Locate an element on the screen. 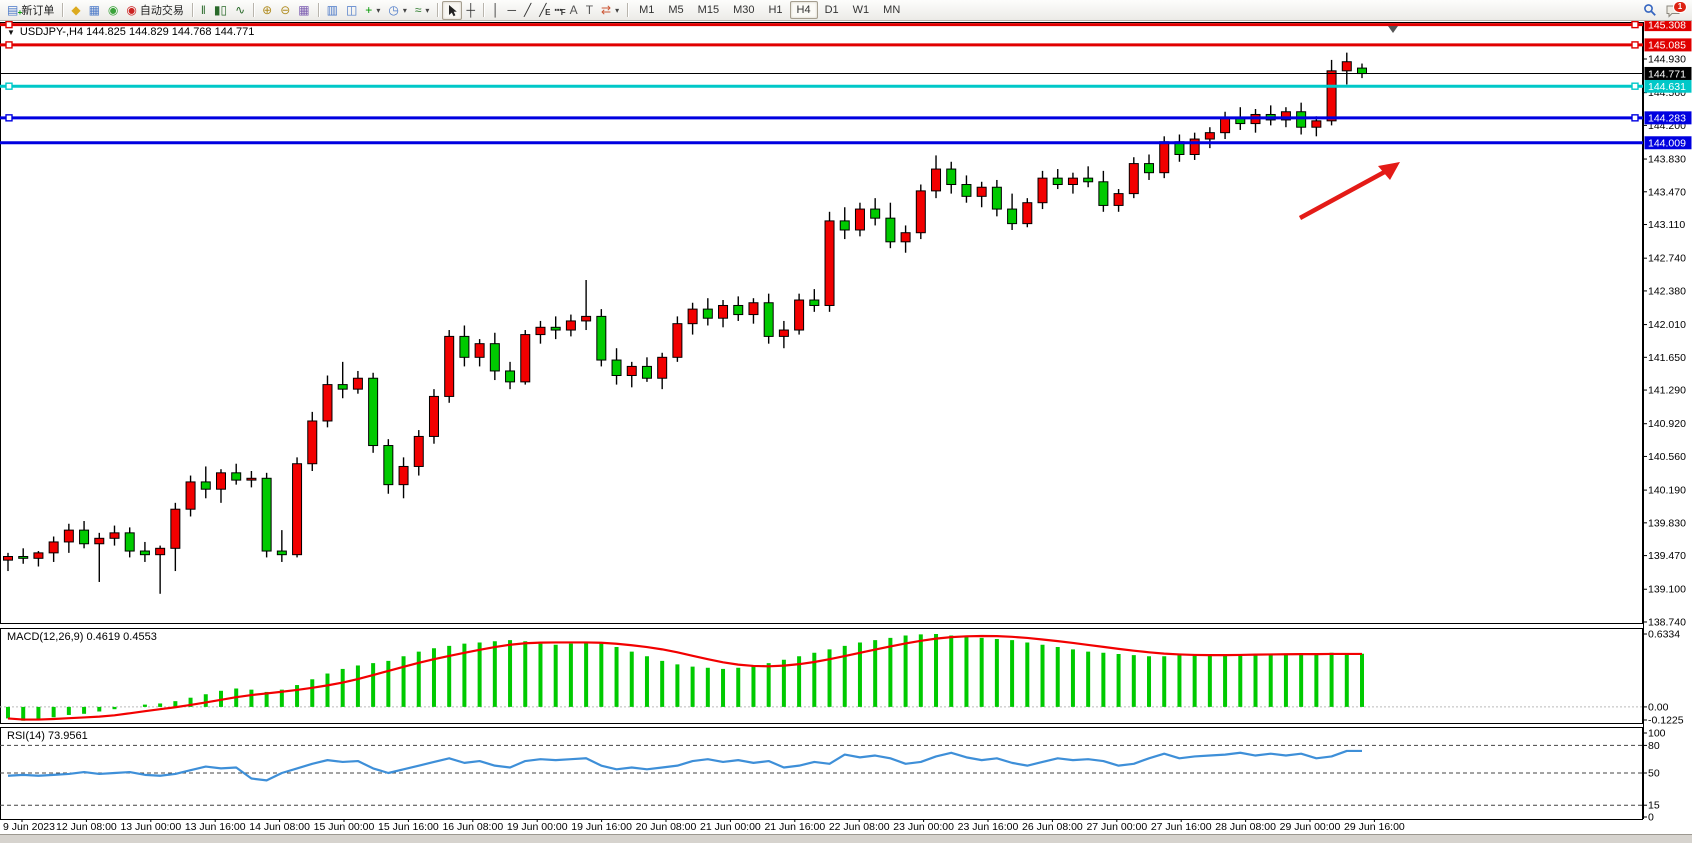 The height and width of the screenshot is (843, 1692). cursor-button is located at coordinates (452, 10).